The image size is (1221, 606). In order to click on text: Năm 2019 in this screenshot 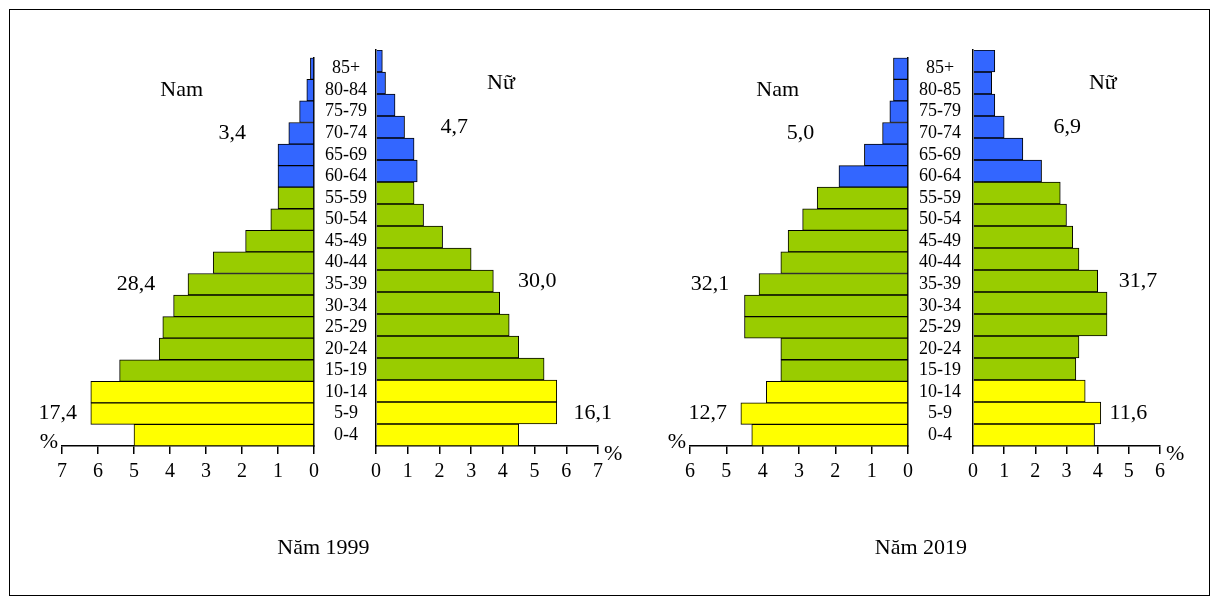, I will do `click(921, 547)`.